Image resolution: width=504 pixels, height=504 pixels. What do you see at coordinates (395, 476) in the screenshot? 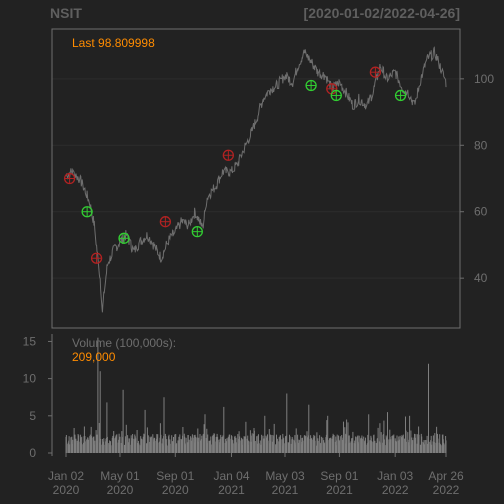
I see `x-tick-label: Jan 03` at bounding box center [395, 476].